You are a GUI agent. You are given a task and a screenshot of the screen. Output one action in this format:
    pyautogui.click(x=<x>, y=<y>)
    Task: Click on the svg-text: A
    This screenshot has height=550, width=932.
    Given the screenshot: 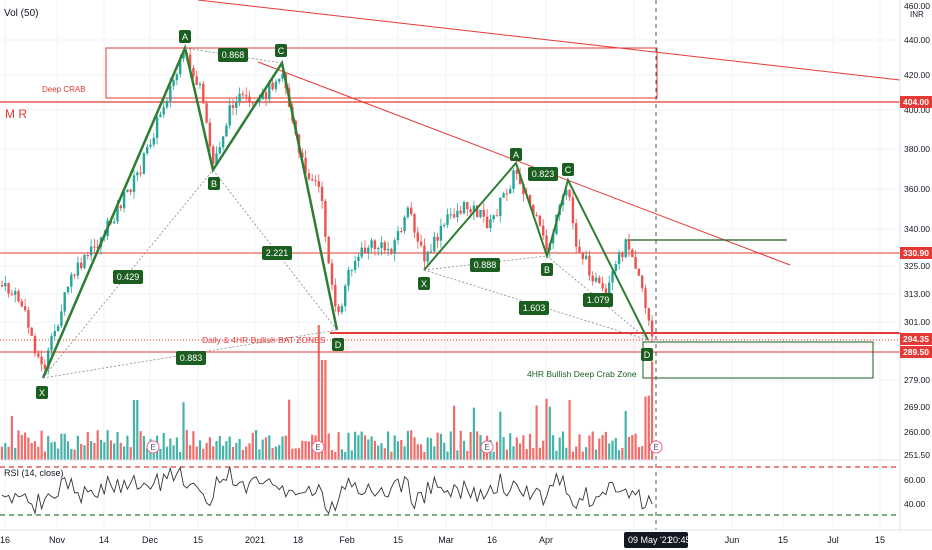 What is the action you would take?
    pyautogui.click(x=516, y=155)
    